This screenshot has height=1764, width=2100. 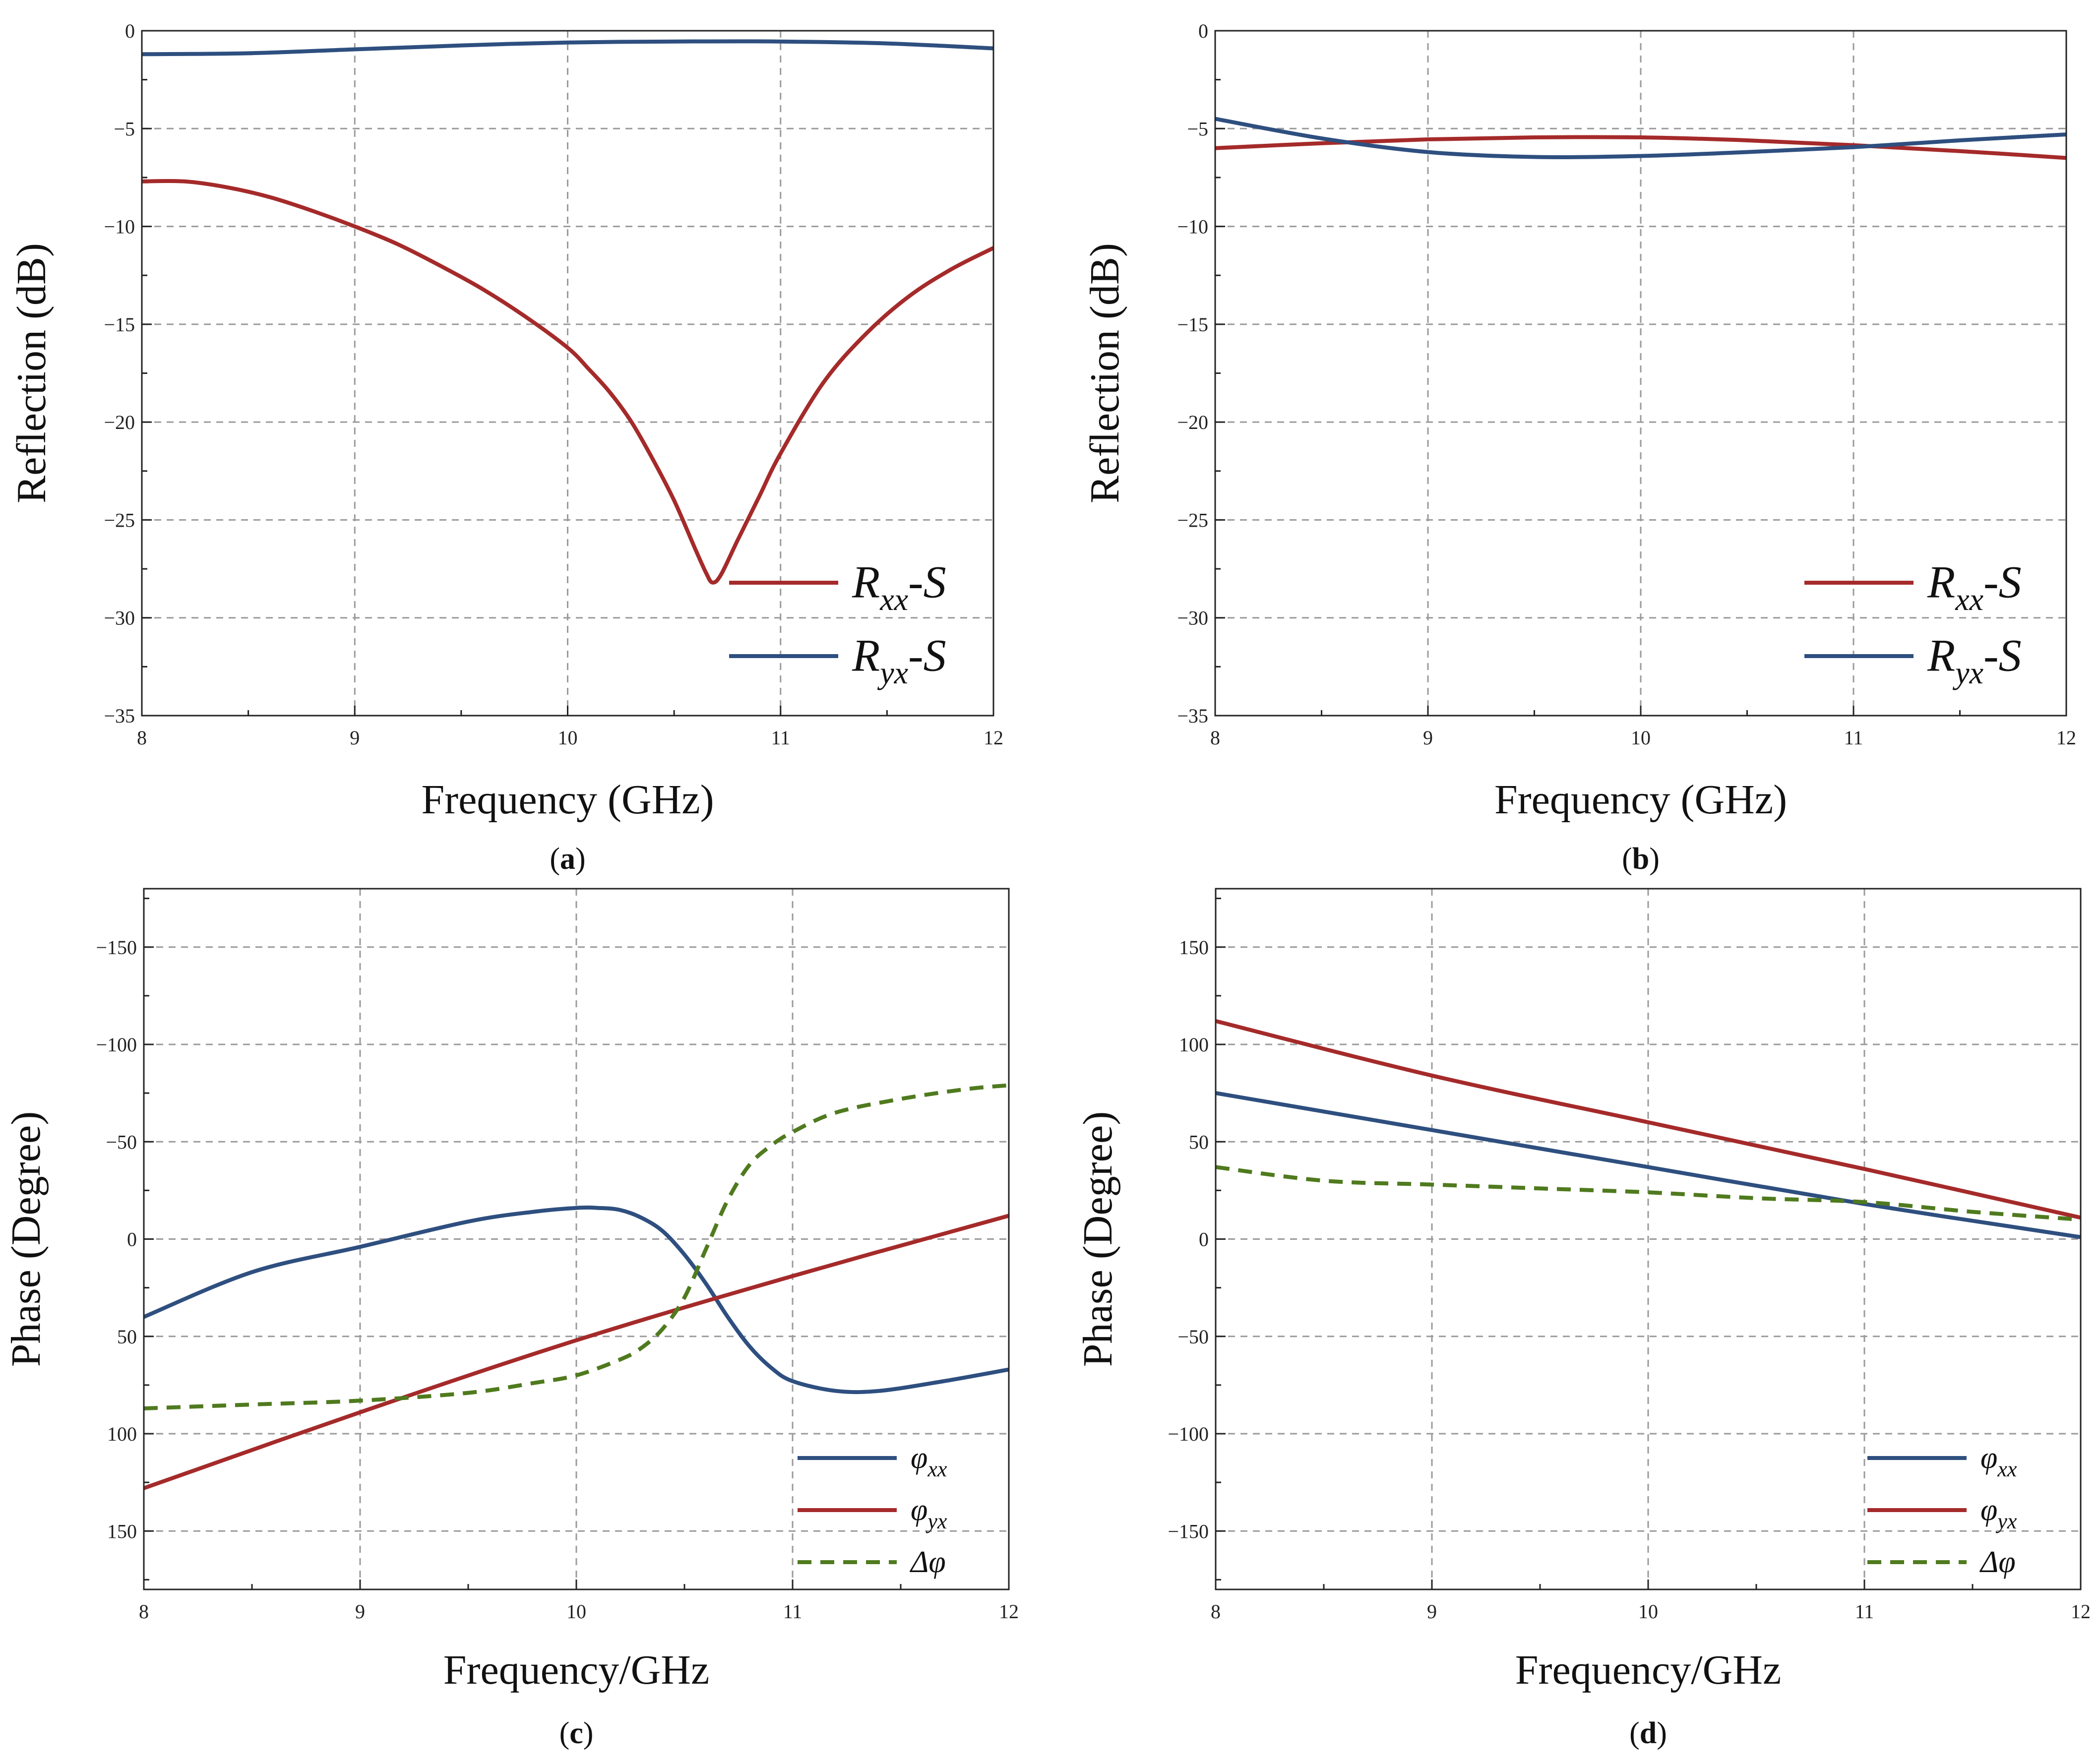 What do you see at coordinates (576, 1733) in the screenshot?
I see `panel-label: (c)` at bounding box center [576, 1733].